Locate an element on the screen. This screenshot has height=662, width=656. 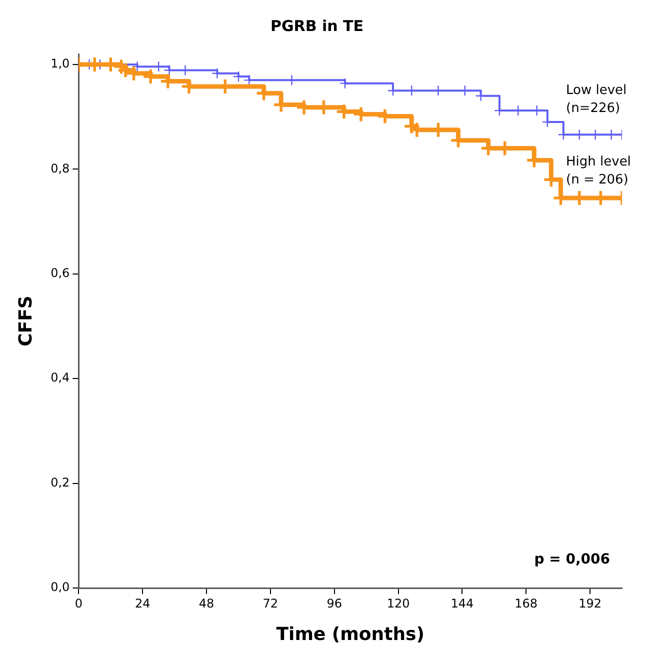
y-axis-title: CFFS is located at coordinates (25, 321).